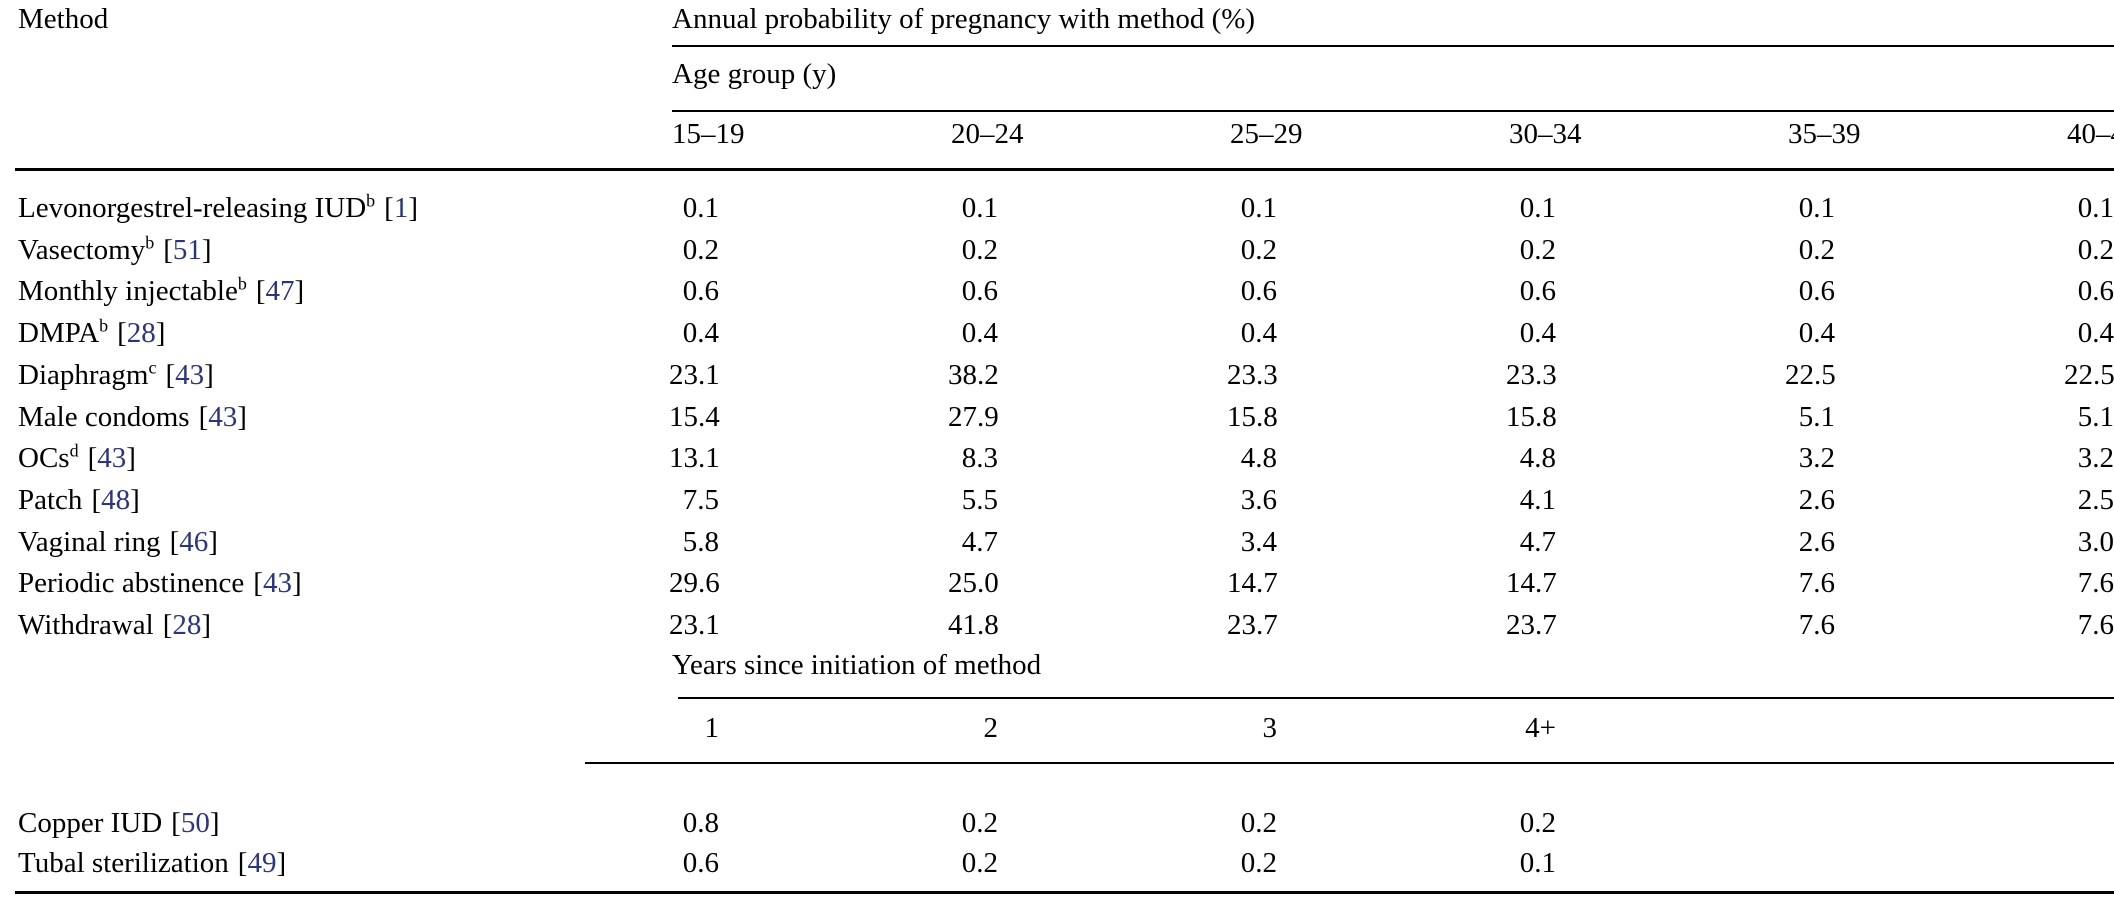 The width and height of the screenshot is (2114, 901). I want to click on value-cell: 38.2, so click(973, 375).